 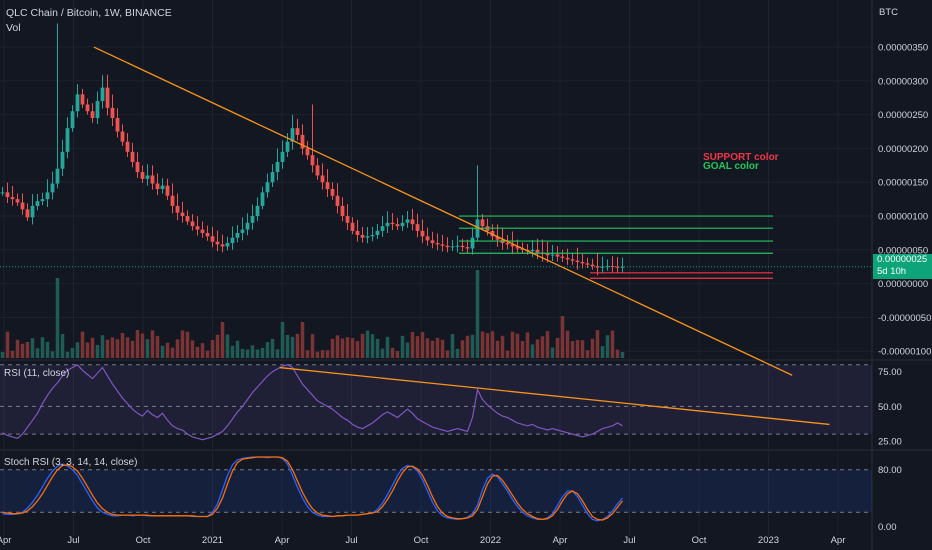 What do you see at coordinates (554, 396) in the screenshot?
I see `rsi-trendline` at bounding box center [554, 396].